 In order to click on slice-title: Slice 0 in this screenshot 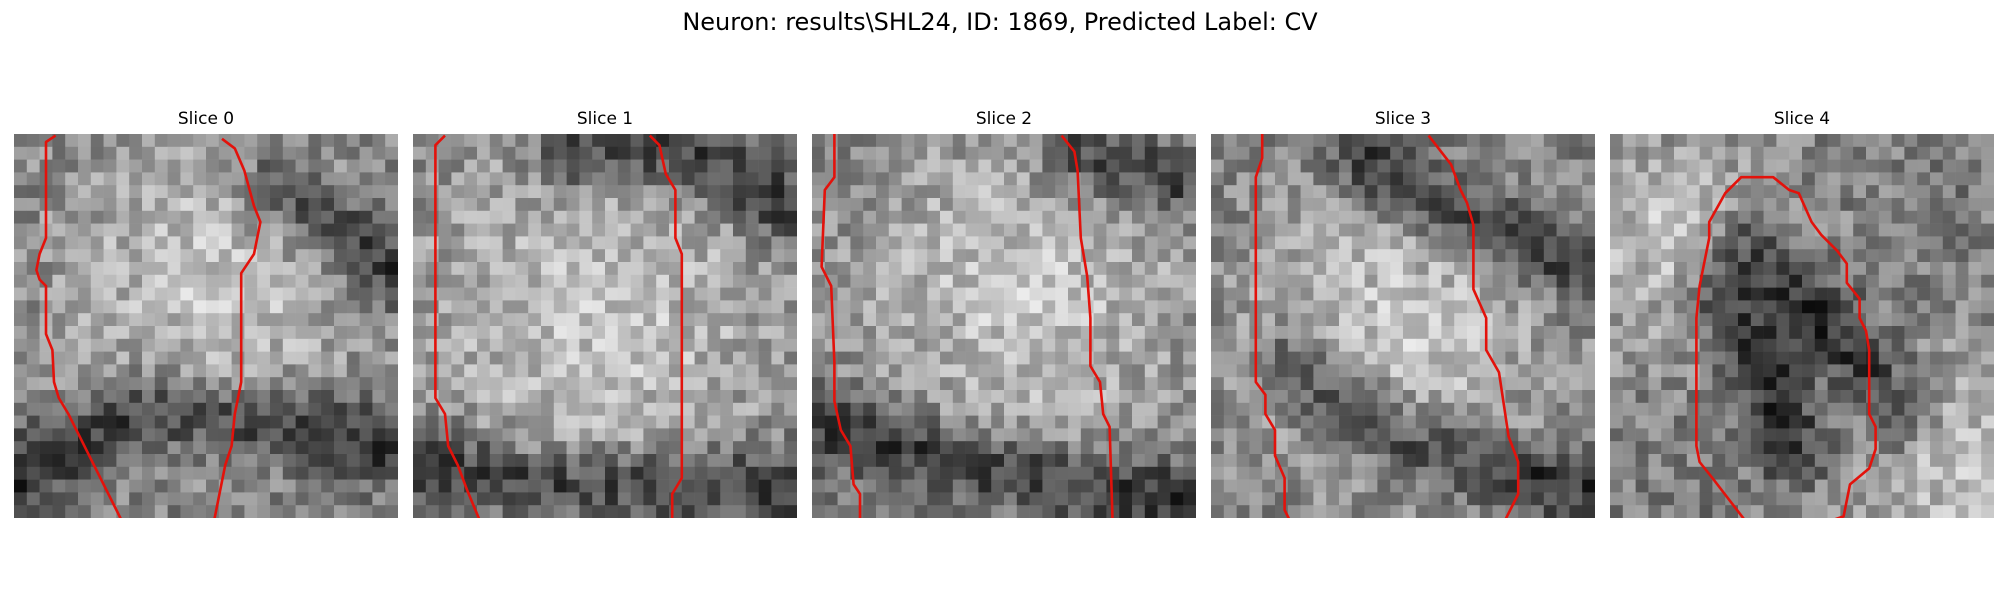, I will do `click(206, 119)`.